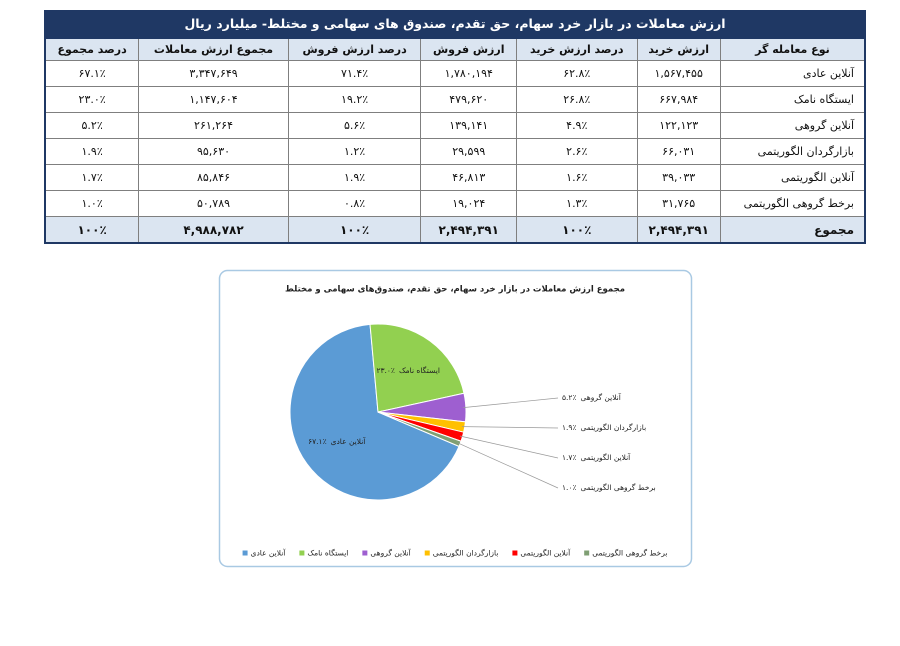 The height and width of the screenshot is (646, 900). Describe the element at coordinates (213, 49) in the screenshot. I see `column-header: مجموع ارزش معاملات` at that location.